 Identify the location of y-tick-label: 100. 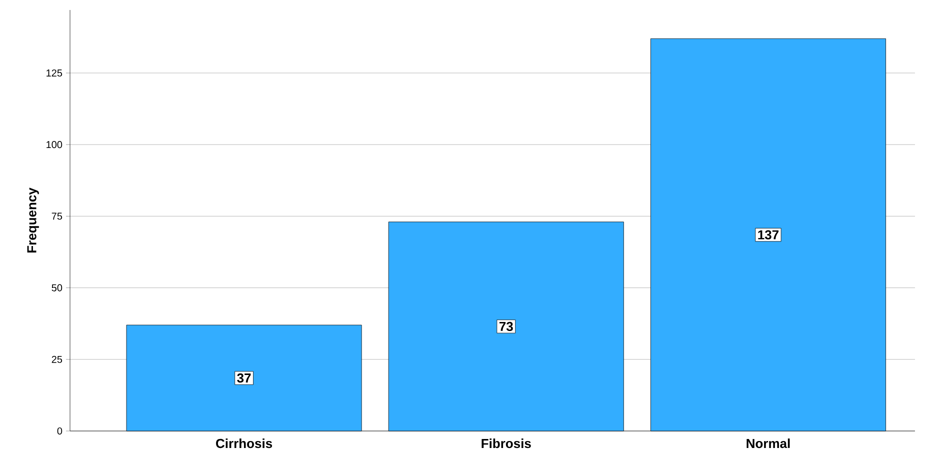
(54, 144).